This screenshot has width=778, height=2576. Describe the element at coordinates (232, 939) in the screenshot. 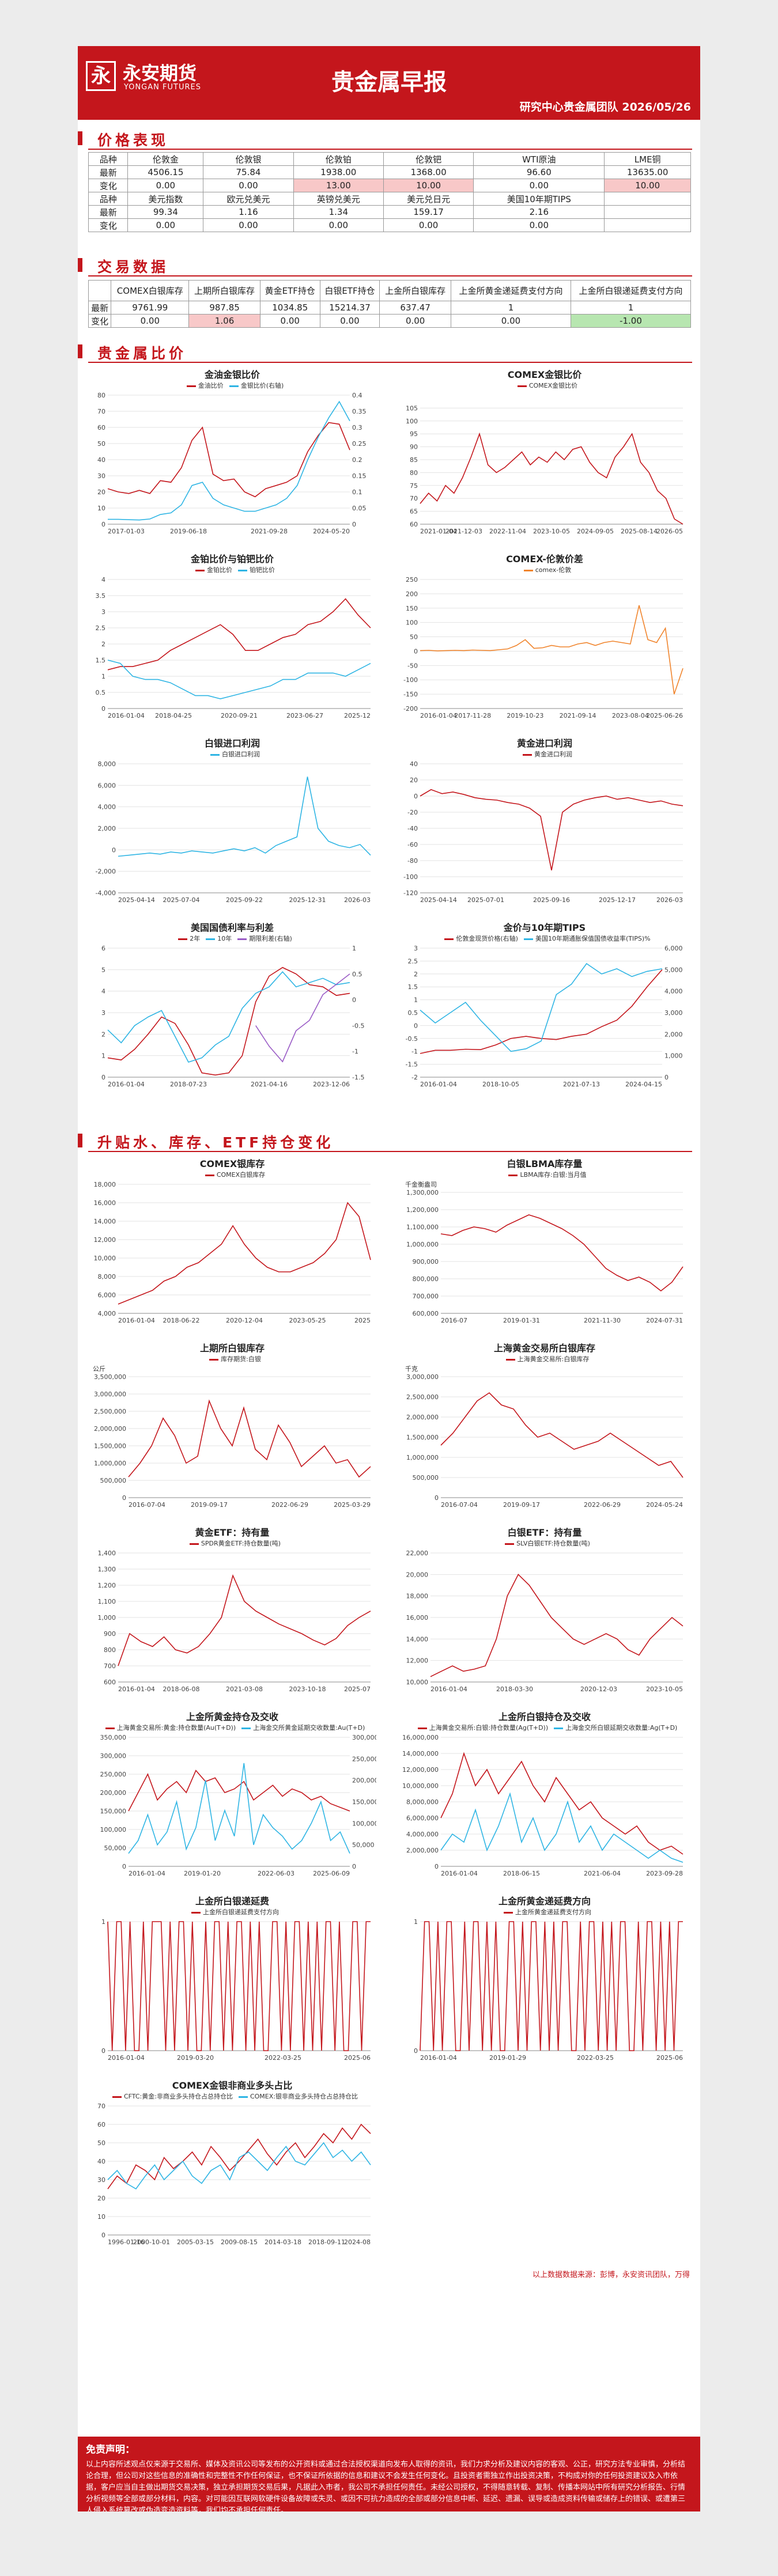

I see `chart-legend: 2年 10年 期限利差(右轴)` at that location.